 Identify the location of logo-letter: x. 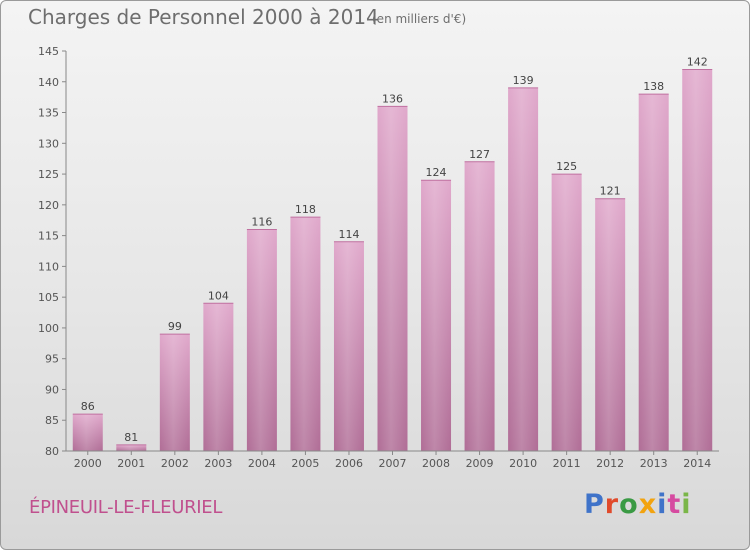
(648, 504).